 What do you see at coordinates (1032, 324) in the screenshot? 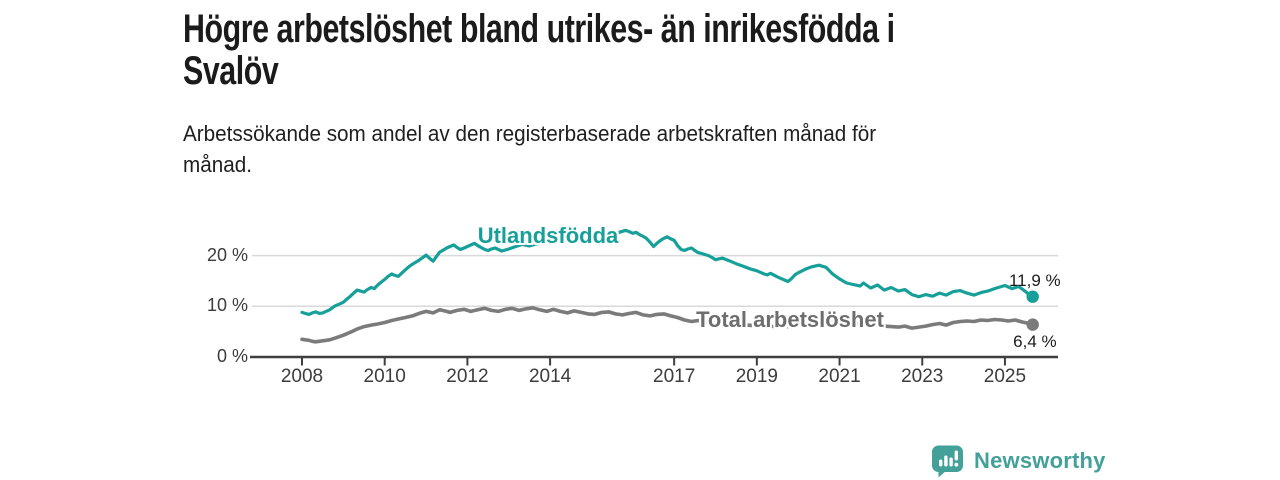
I see `series-end-dot-total-arbetsloshet` at bounding box center [1032, 324].